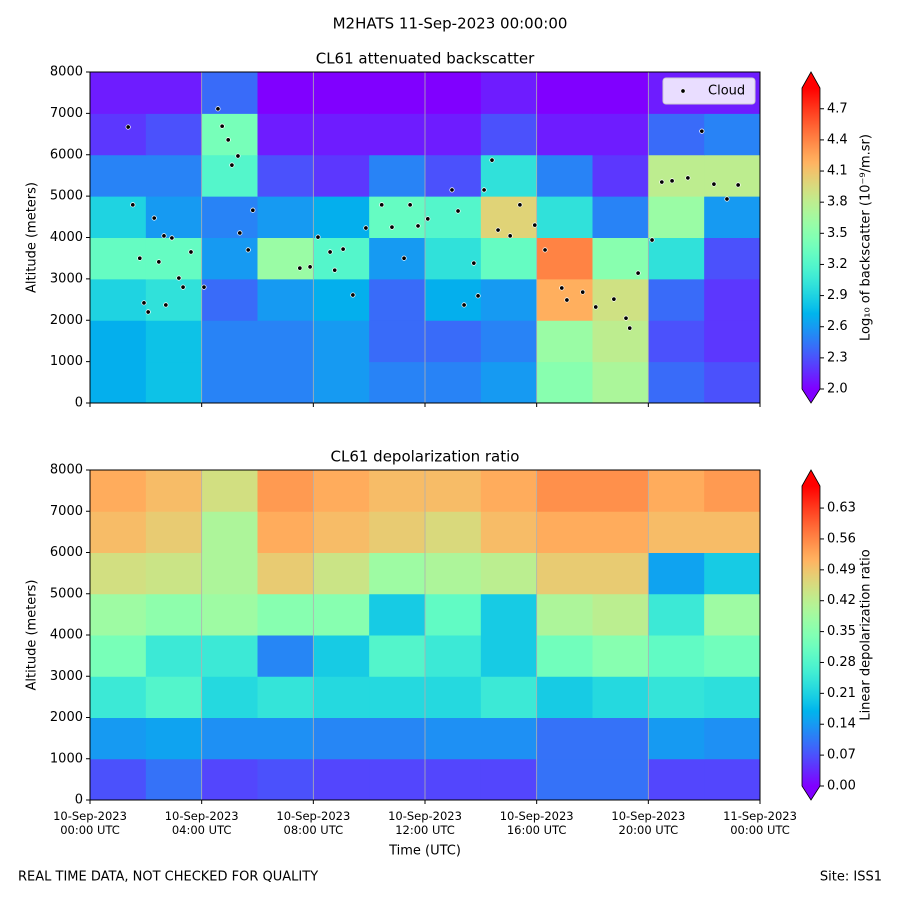 Image resolution: width=900 pixels, height=900 pixels. What do you see at coordinates (66, 470) in the screenshot?
I see `y-tick-label: 8000` at bounding box center [66, 470].